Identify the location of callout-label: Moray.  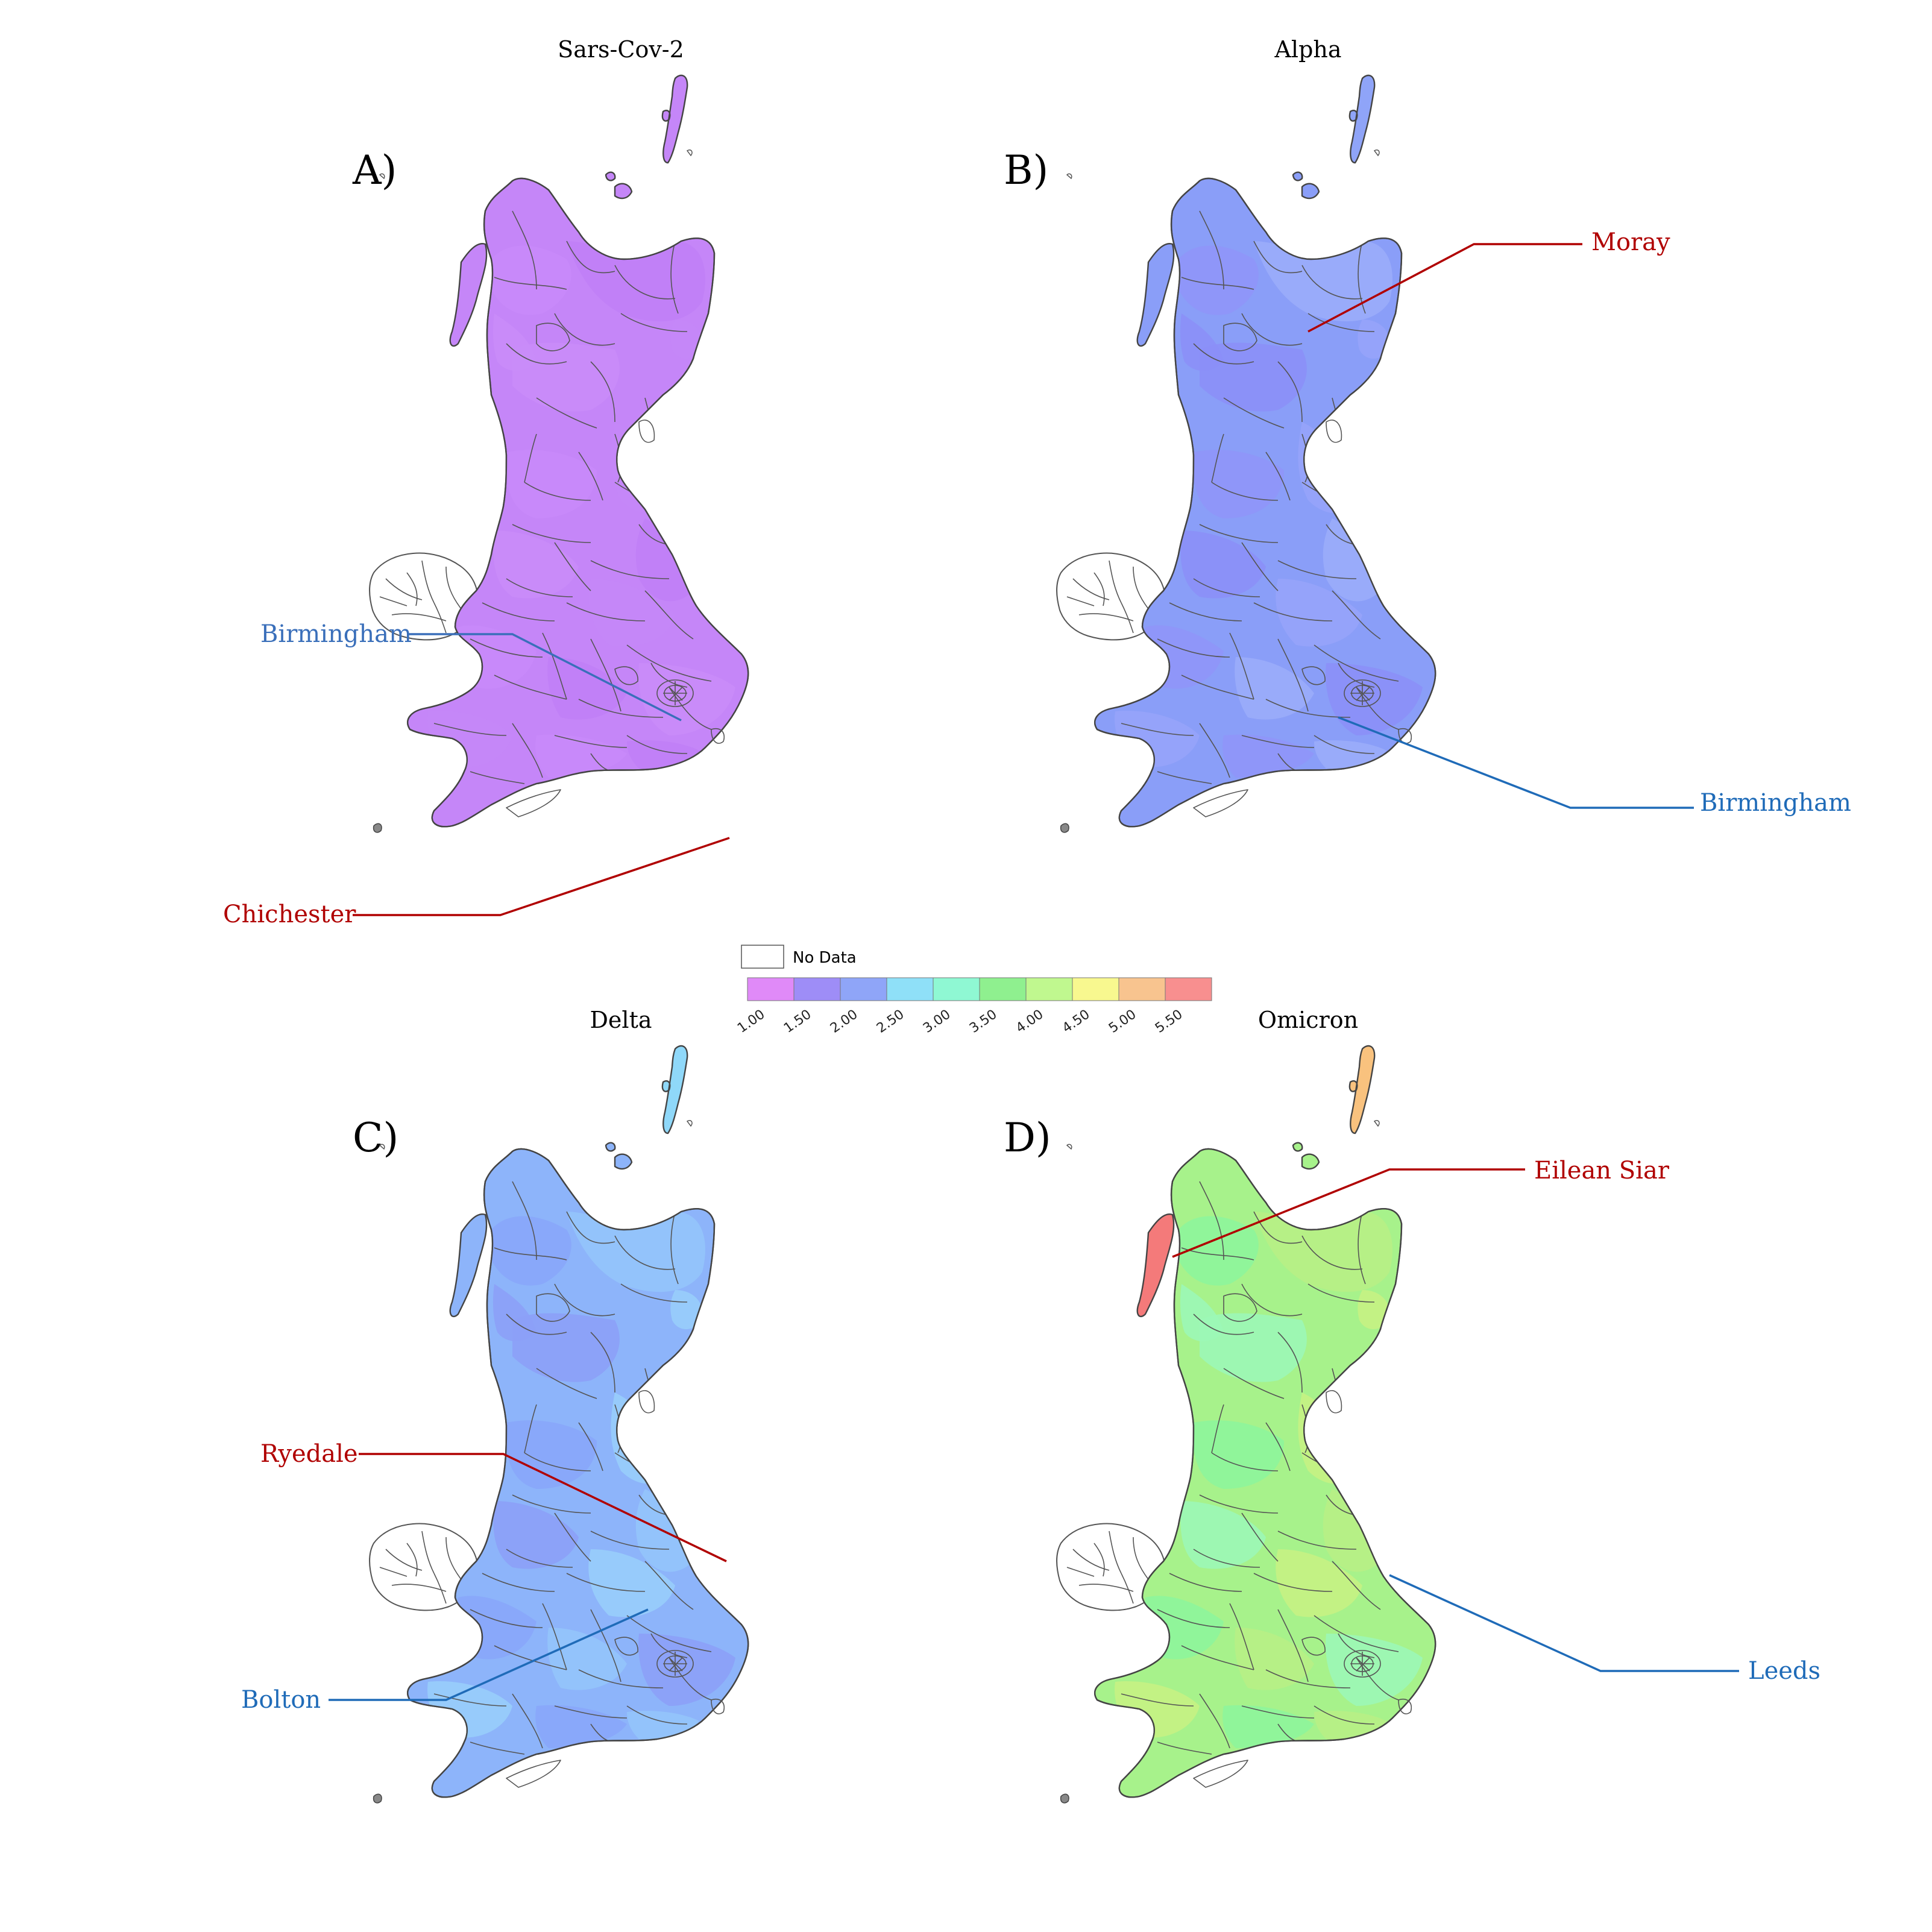
(1630, 242).